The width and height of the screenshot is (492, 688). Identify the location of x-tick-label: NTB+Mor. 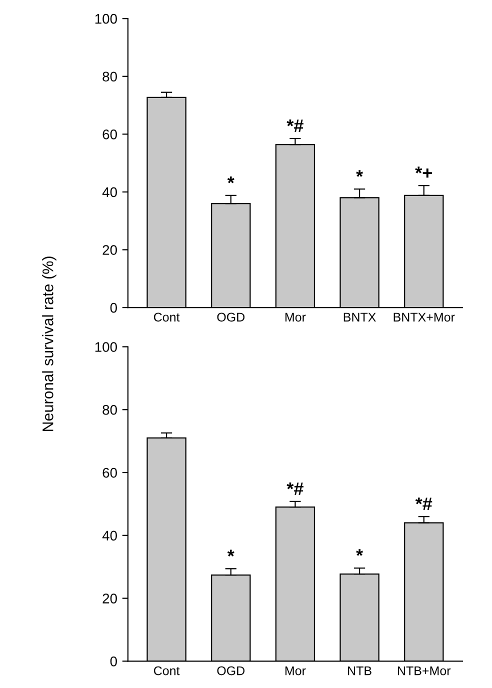
(424, 671).